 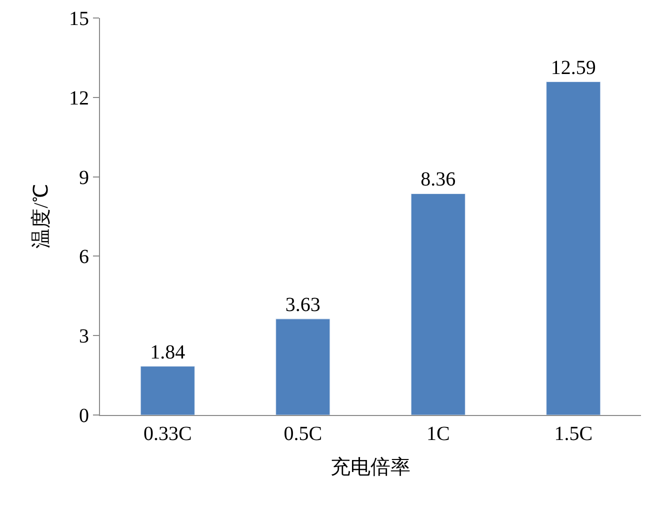 What do you see at coordinates (84, 337) in the screenshot?
I see `y-tick-label: 3` at bounding box center [84, 337].